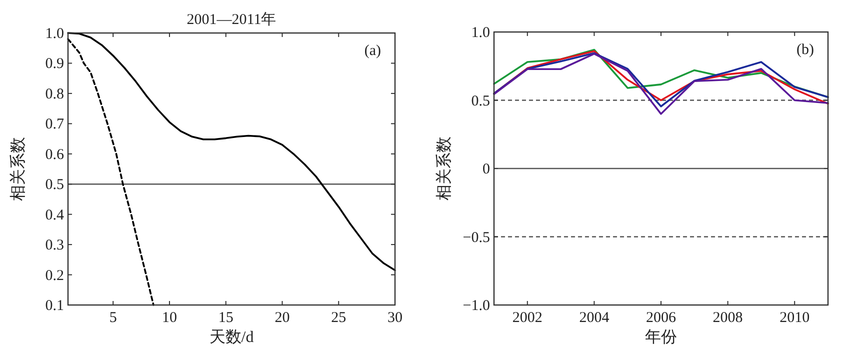  I want to click on annotation: (b), so click(805, 50).